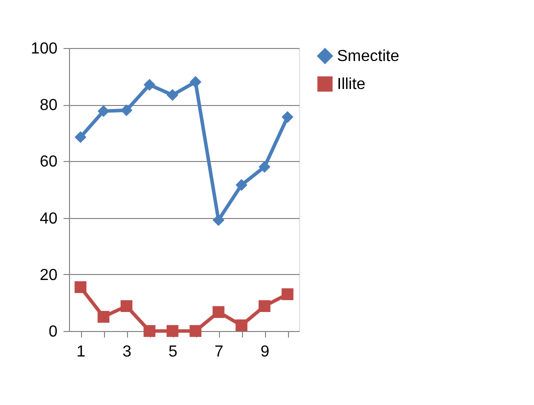 The image size is (534, 405). What do you see at coordinates (44, 49) in the screenshot?
I see `y-tick-label: 100` at bounding box center [44, 49].